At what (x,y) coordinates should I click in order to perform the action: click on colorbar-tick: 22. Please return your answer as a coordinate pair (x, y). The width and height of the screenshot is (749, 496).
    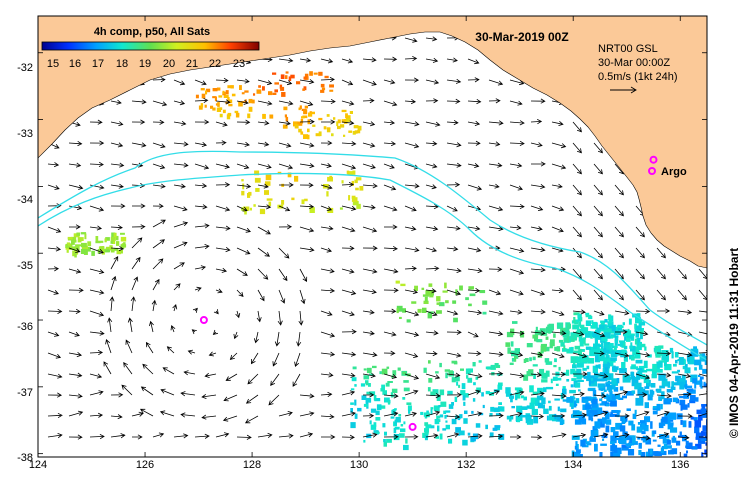
    Looking at the image, I should click on (215, 64).